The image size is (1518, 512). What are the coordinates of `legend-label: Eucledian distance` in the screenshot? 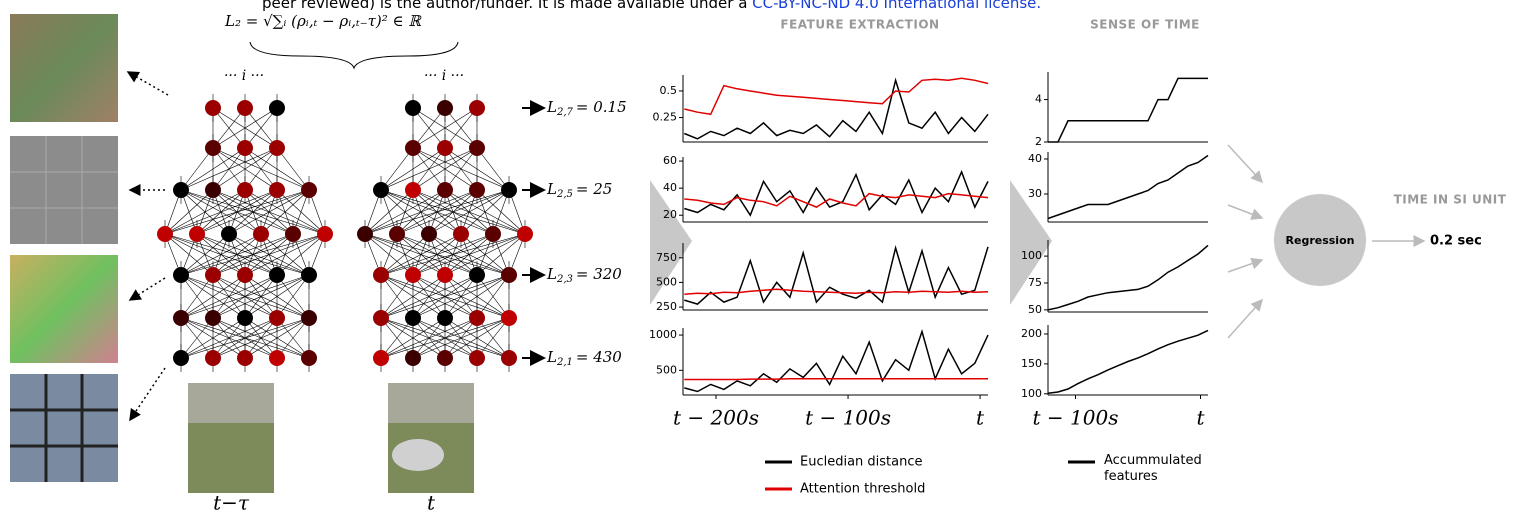 It's located at (861, 462).